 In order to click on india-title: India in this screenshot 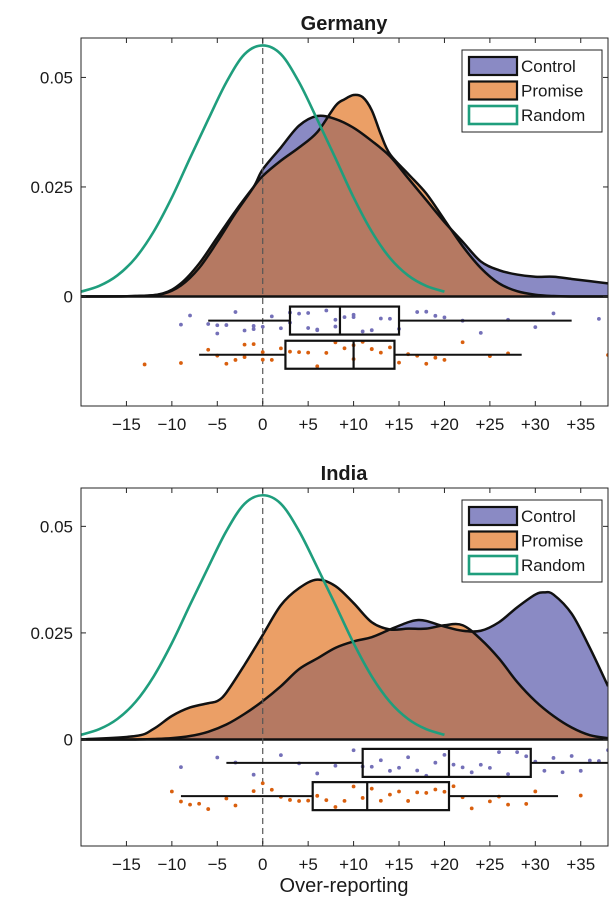, I will do `click(345, 474)`.